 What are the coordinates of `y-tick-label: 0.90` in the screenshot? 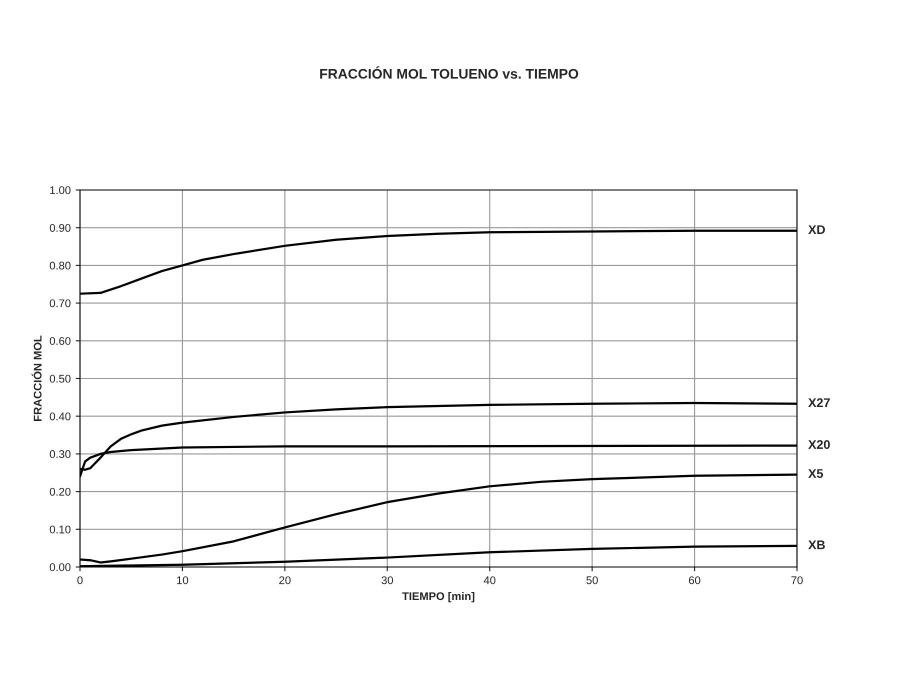 It's located at (60, 228).